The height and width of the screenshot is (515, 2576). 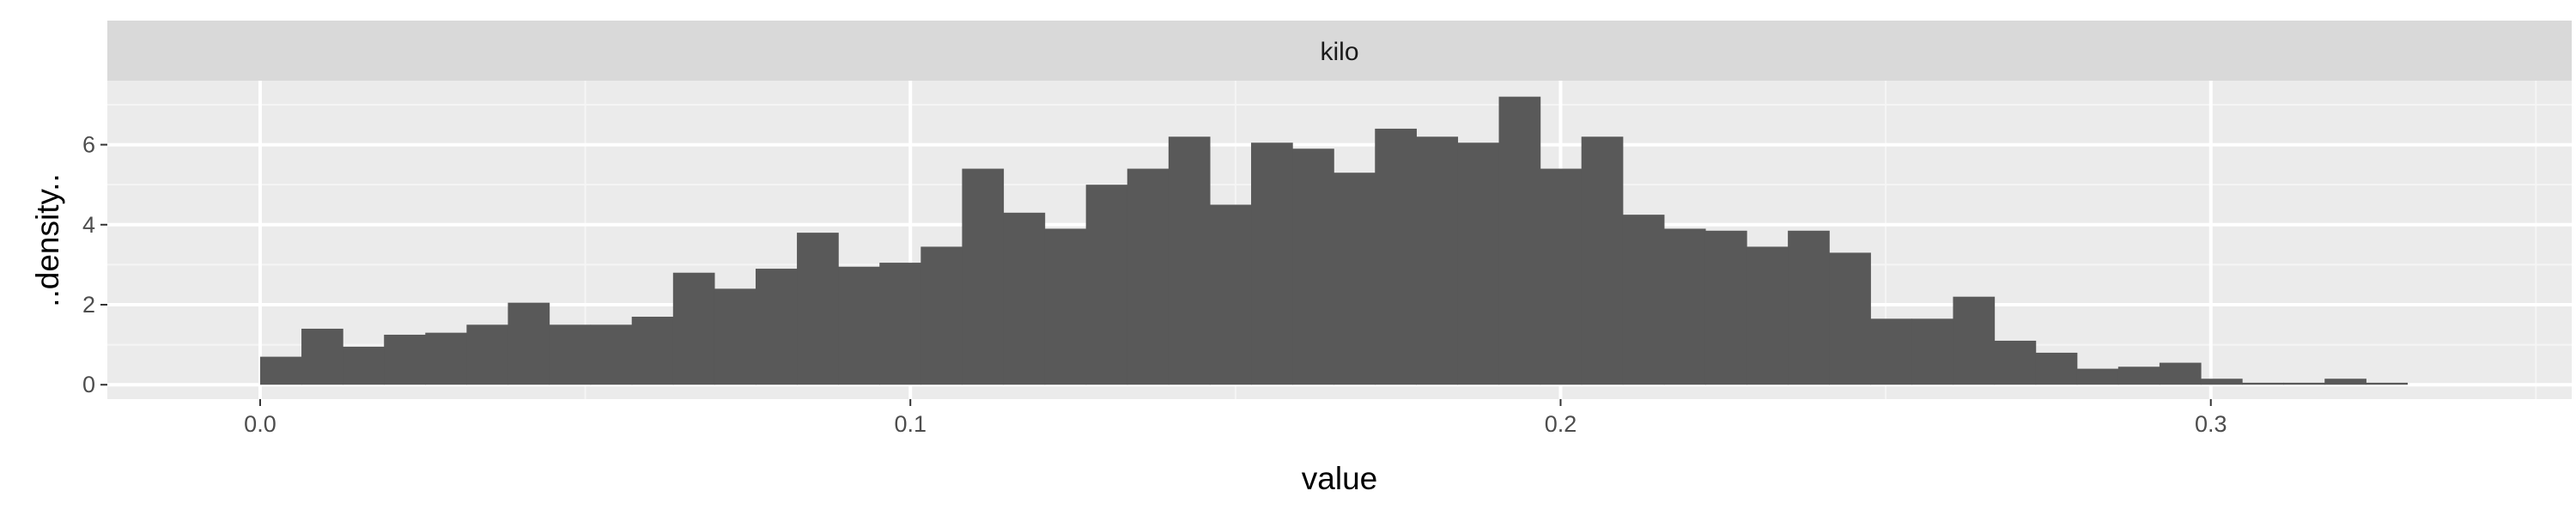 I want to click on x-tick-label: 0.2, so click(x=1561, y=424).